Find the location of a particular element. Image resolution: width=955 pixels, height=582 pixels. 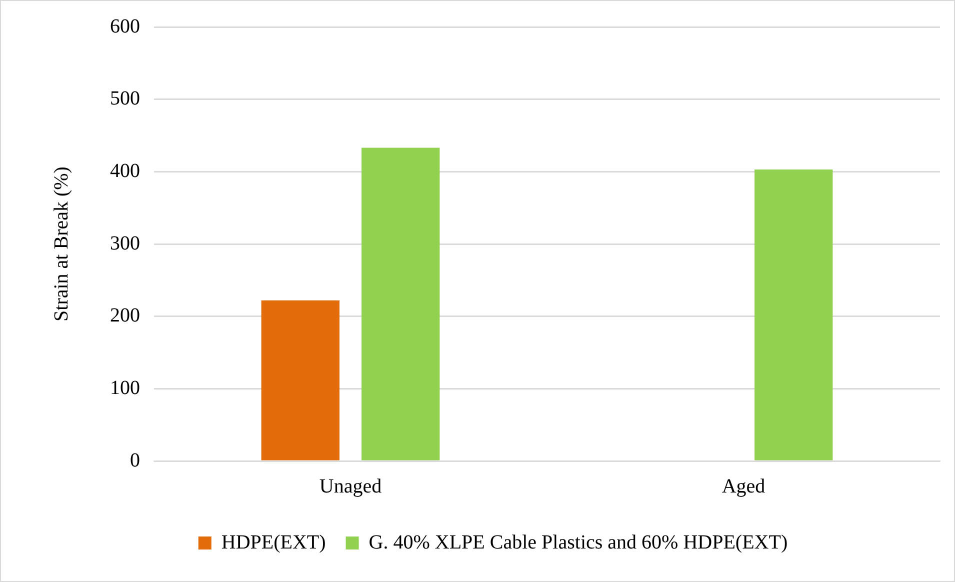

y-tick-label: 500 is located at coordinates (125, 99).